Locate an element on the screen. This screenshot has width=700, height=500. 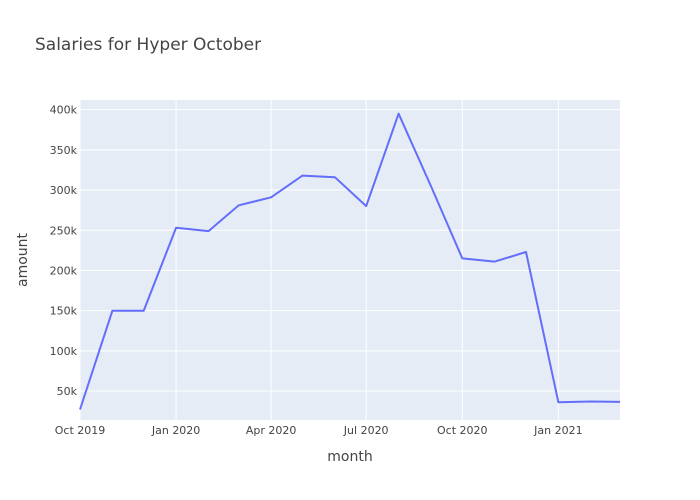
y-tick-label: 50k is located at coordinates (67, 391).